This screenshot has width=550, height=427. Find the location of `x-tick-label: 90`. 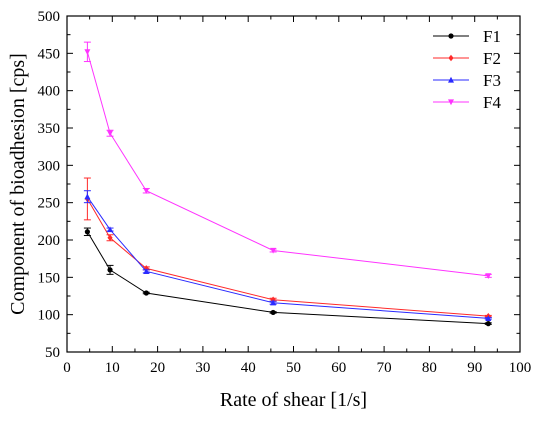

x-tick-label: 90 is located at coordinates (474, 368).